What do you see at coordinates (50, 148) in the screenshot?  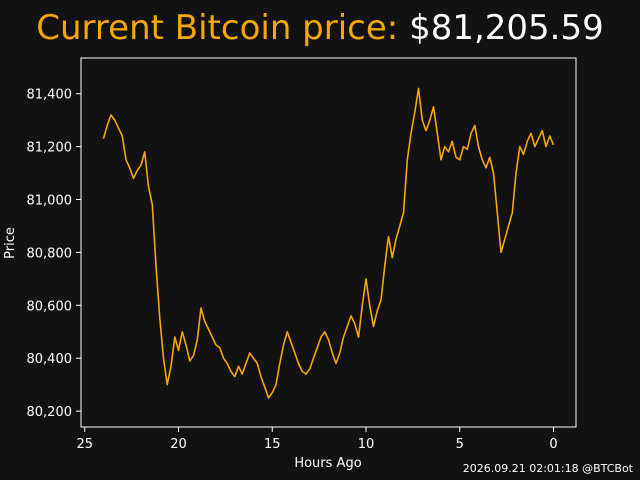 I see `y-tick-label: 81,200` at bounding box center [50, 148].